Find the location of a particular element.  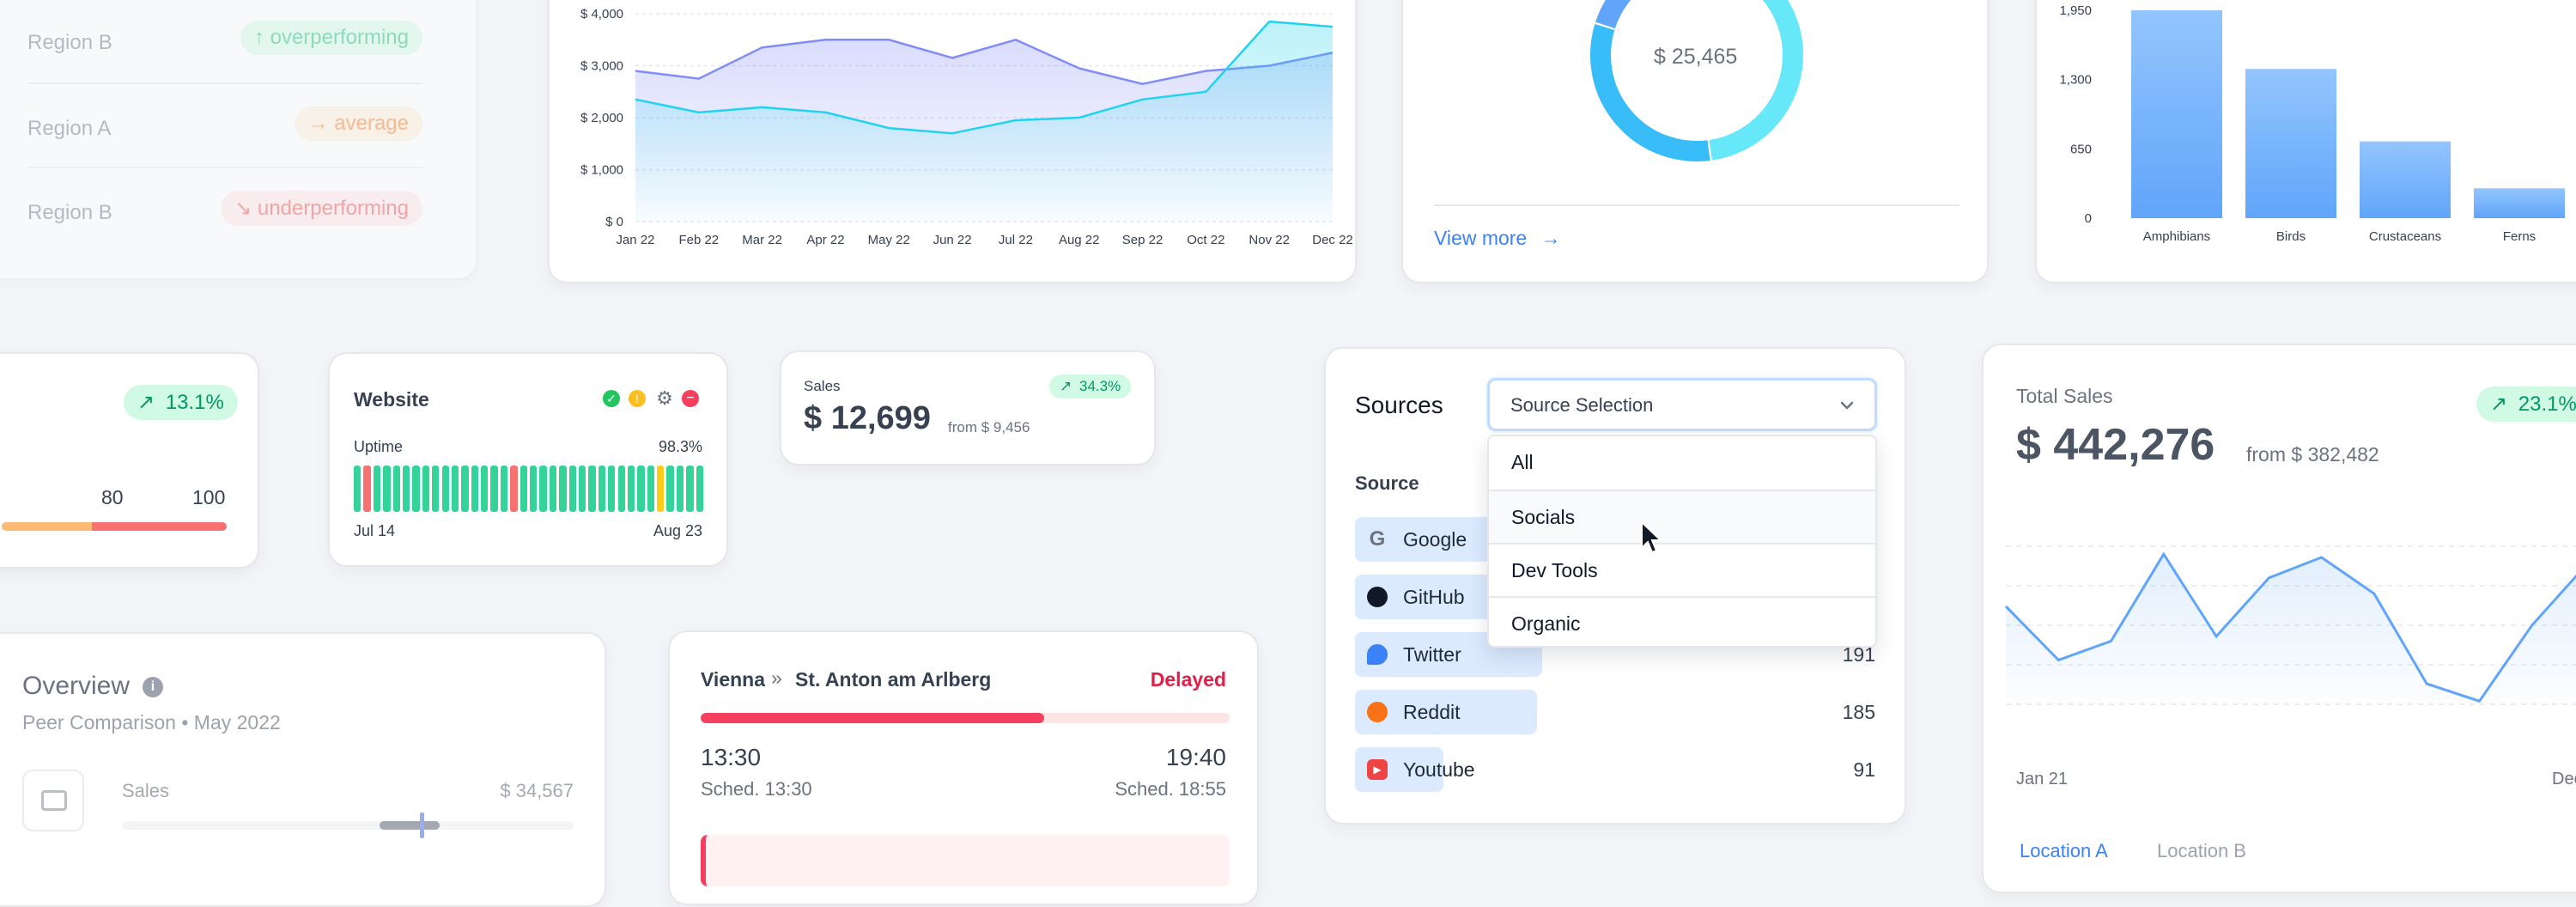

warning-icon: ! is located at coordinates (638, 399).